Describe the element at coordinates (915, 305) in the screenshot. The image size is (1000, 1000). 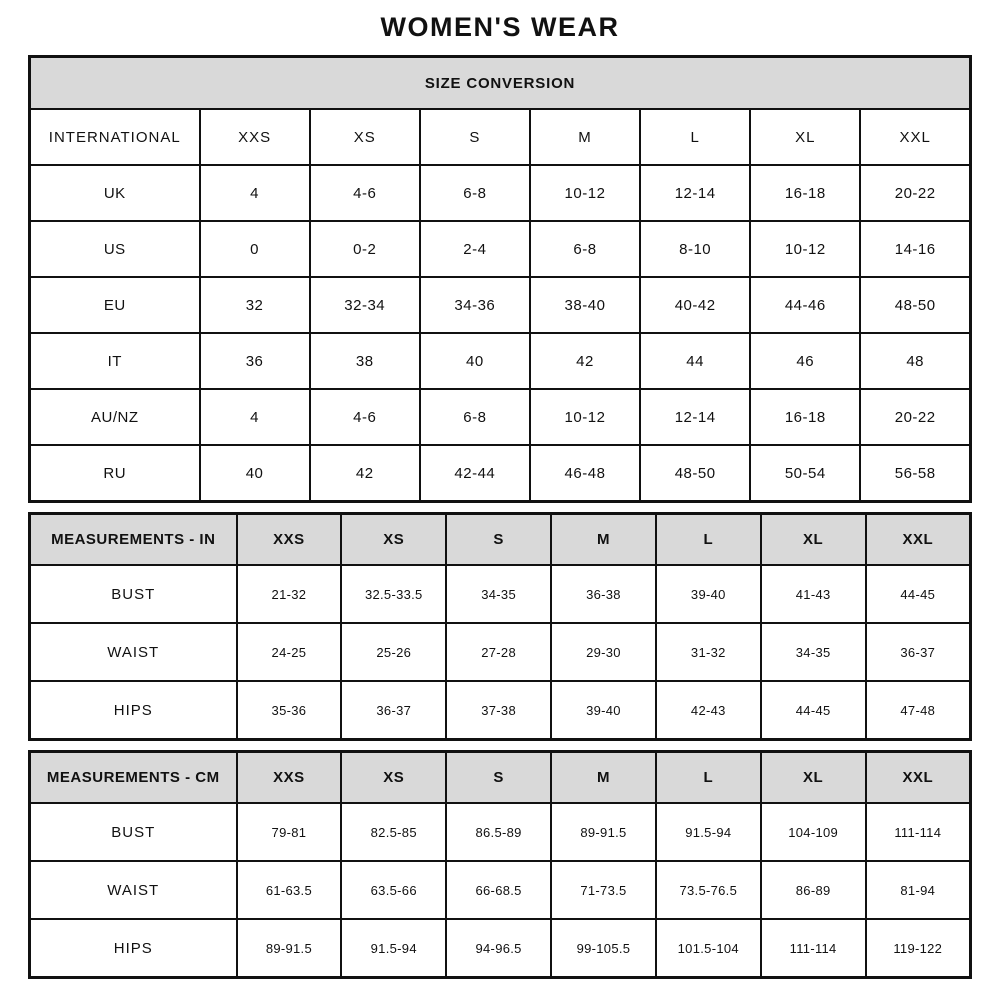
I see `cell-value: 48-50` at that location.